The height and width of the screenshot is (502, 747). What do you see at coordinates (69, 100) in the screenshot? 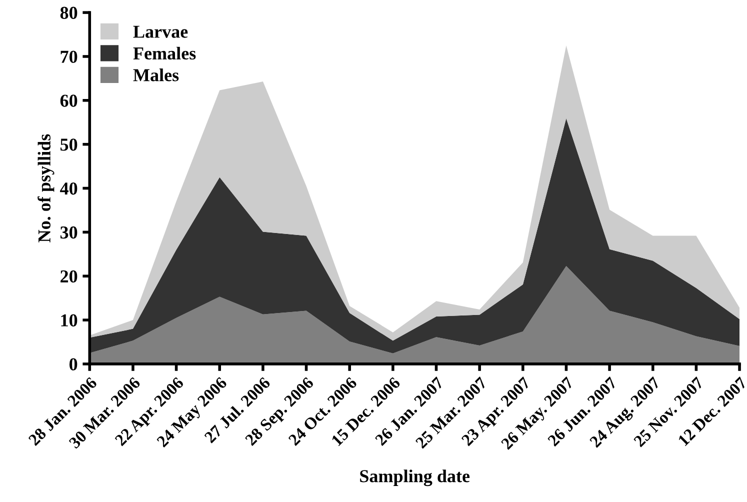
I see `y-tick-label: 60` at bounding box center [69, 100].